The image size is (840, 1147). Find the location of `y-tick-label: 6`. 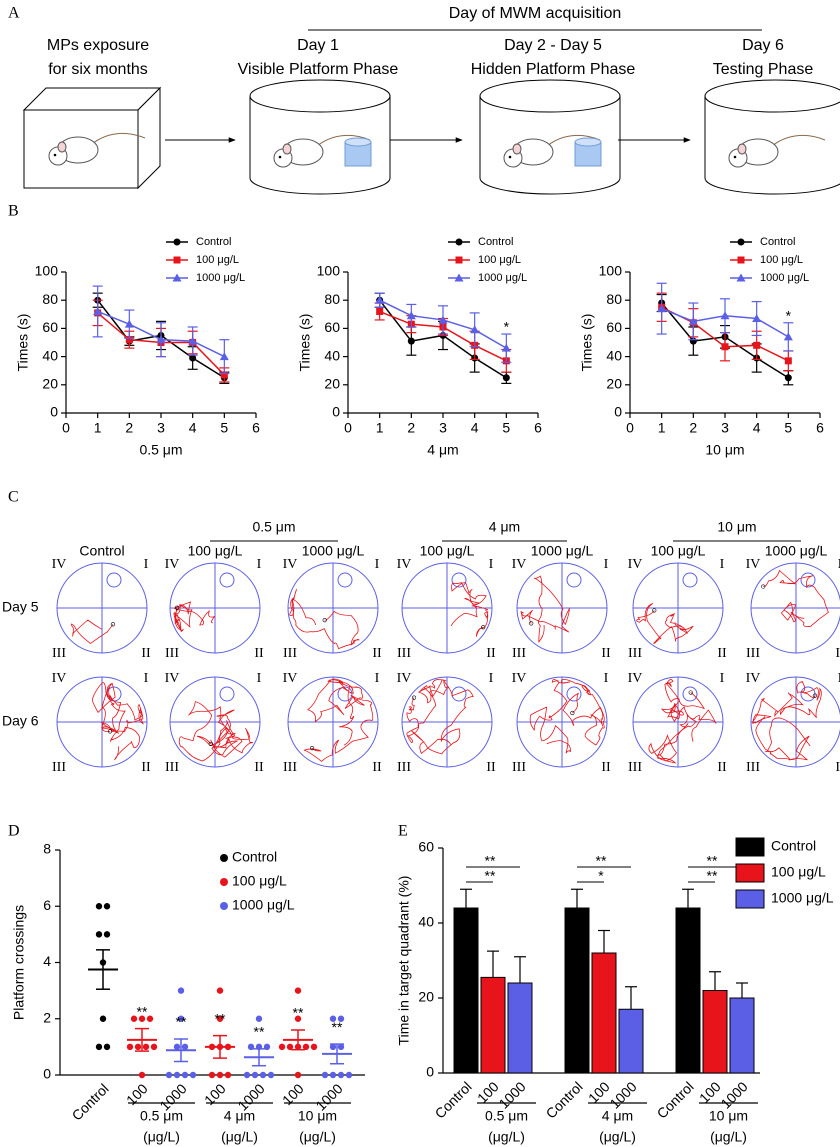

y-tick-label: 6 is located at coordinates (47, 905).